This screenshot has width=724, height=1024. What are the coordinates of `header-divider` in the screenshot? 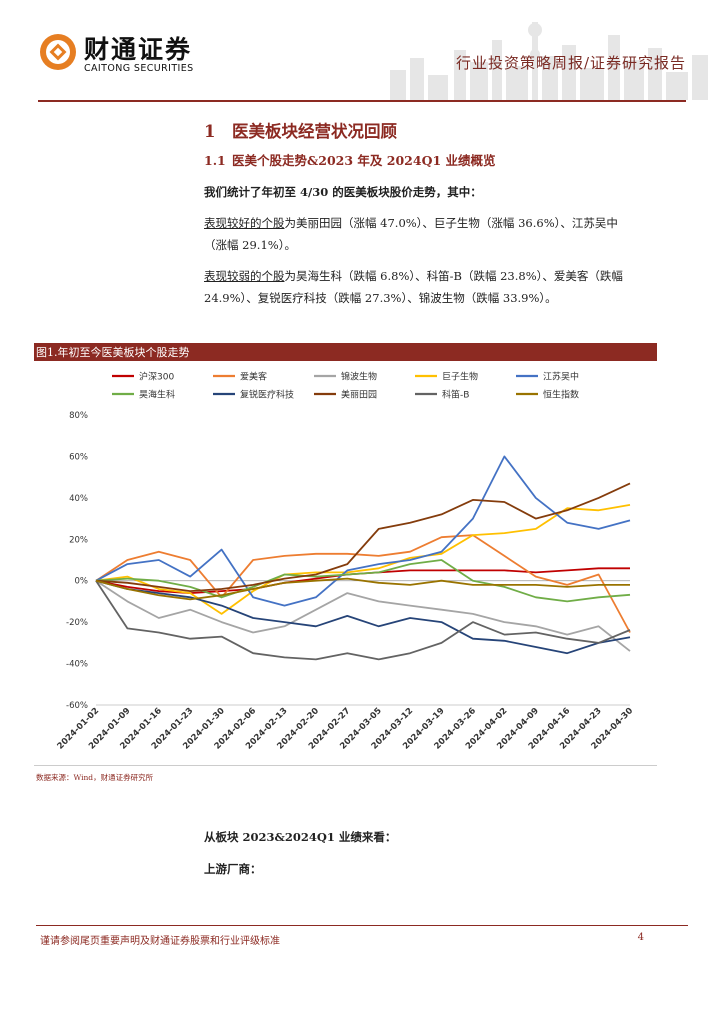 It's located at (362, 101).